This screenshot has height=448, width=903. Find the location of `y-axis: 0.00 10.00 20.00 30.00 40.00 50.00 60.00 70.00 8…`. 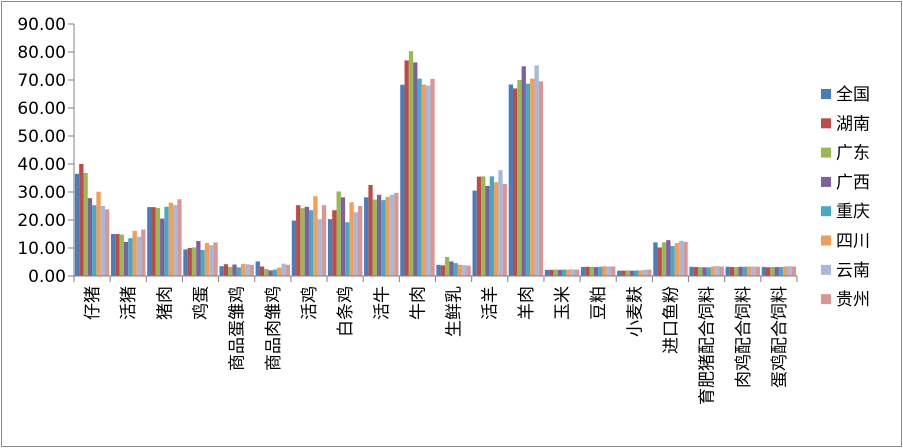

y-axis: 0.00 10.00 20.00 30.00 40.00 50.00 60.00 70.00 8… is located at coordinates (46, 151).